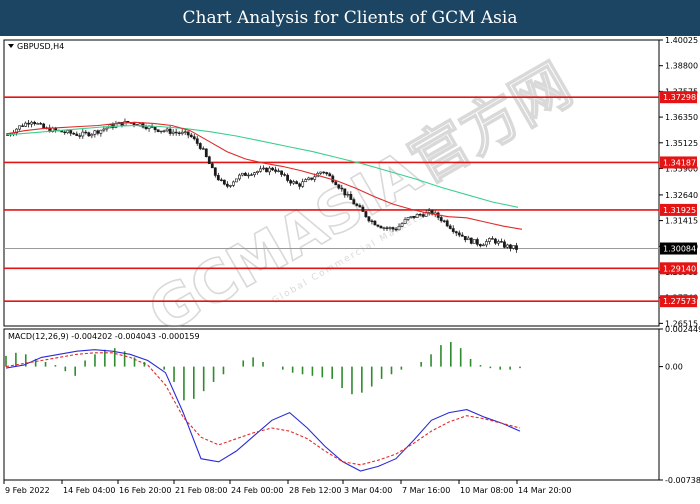 This screenshot has width=700, height=504. What do you see at coordinates (679, 97) in the screenshot?
I see `level-label: 1.37298` at bounding box center [679, 97].